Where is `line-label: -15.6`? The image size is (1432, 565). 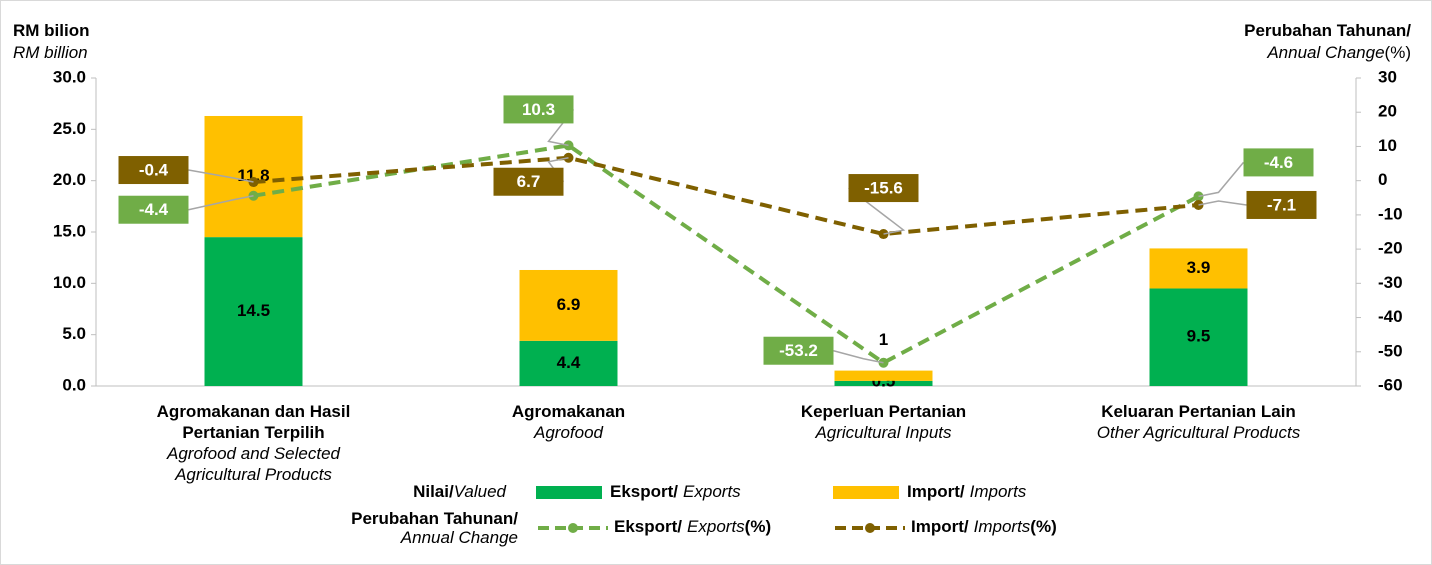 line-label: -15.6 is located at coordinates (883, 188).